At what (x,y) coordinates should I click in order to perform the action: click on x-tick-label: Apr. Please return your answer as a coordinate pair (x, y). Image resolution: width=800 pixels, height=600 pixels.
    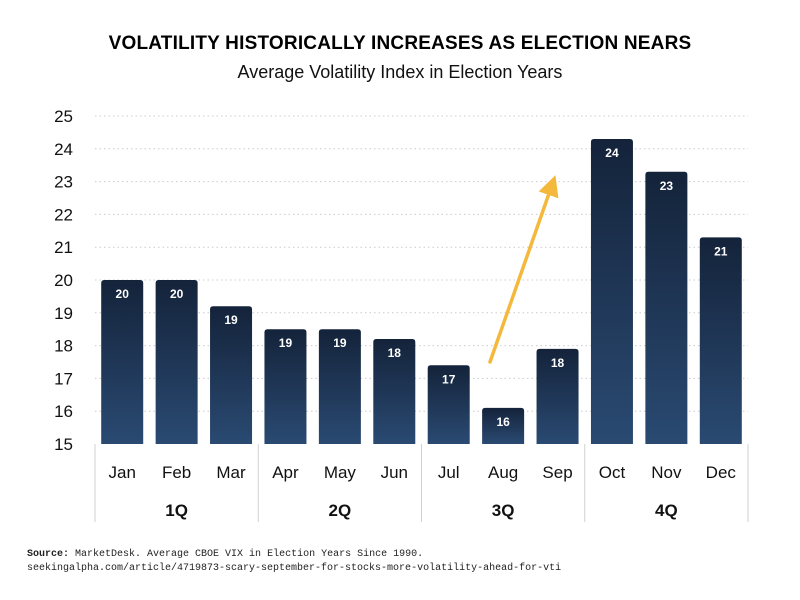
    Looking at the image, I should click on (285, 472).